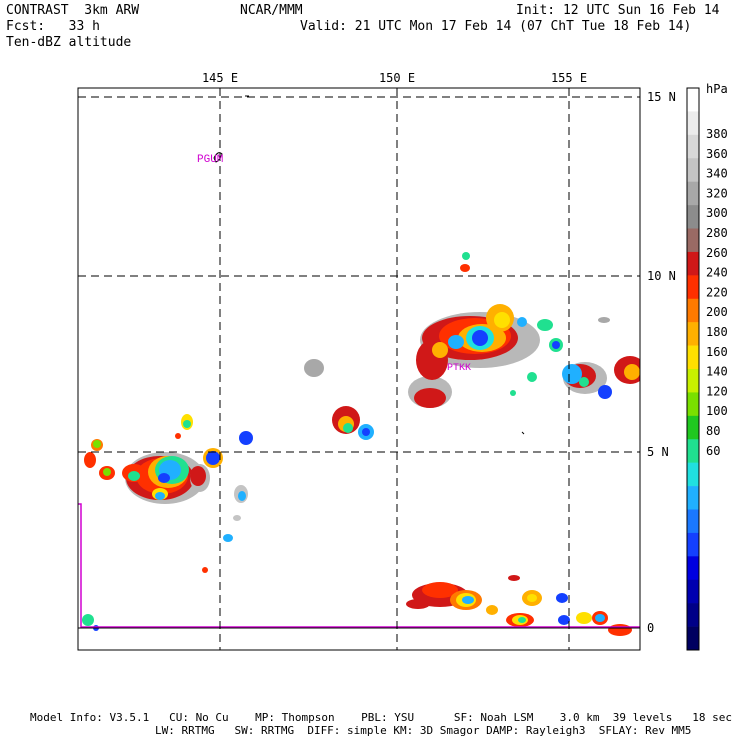  Describe the element at coordinates (210, 160) in the screenshot. I see `station-pgum: PGUM` at that location.